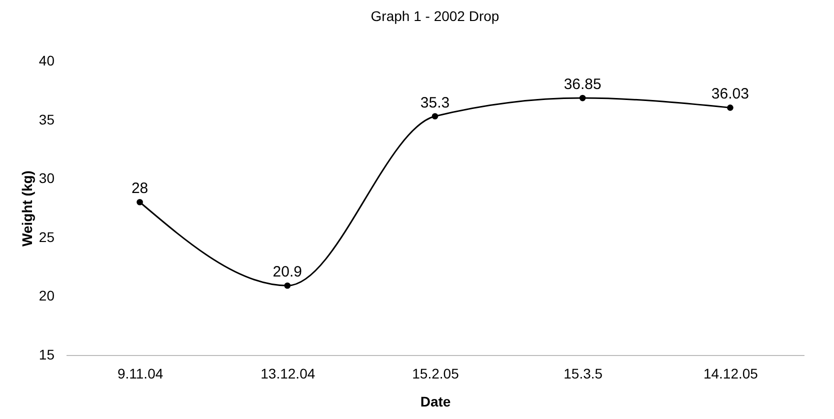  Describe the element at coordinates (46, 296) in the screenshot. I see `y-tick-label: 20` at that location.